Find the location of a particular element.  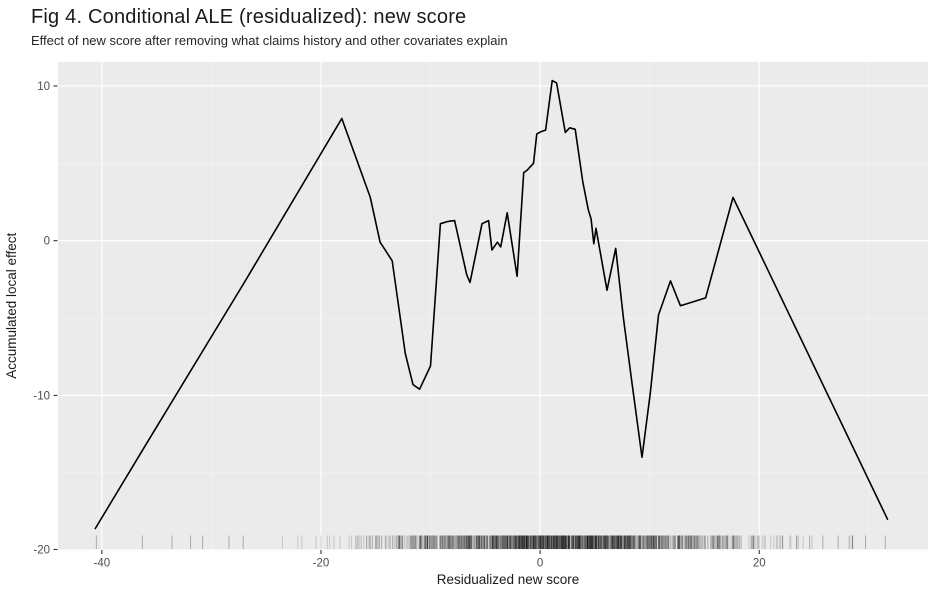

x-tick-label: -20 is located at coordinates (321, 564).